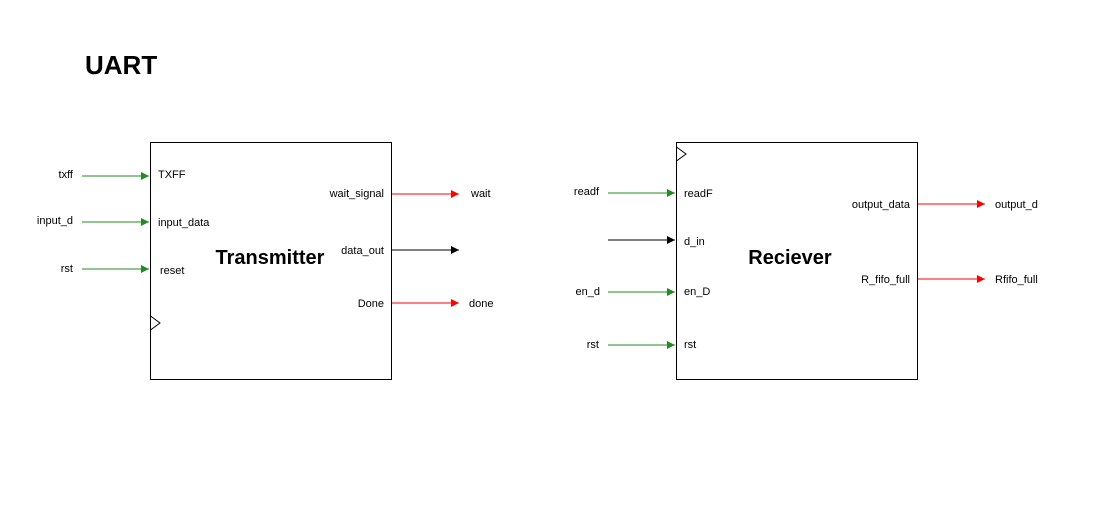 This screenshot has height=521, width=1094. I want to click on signal-label: done, so click(481, 304).